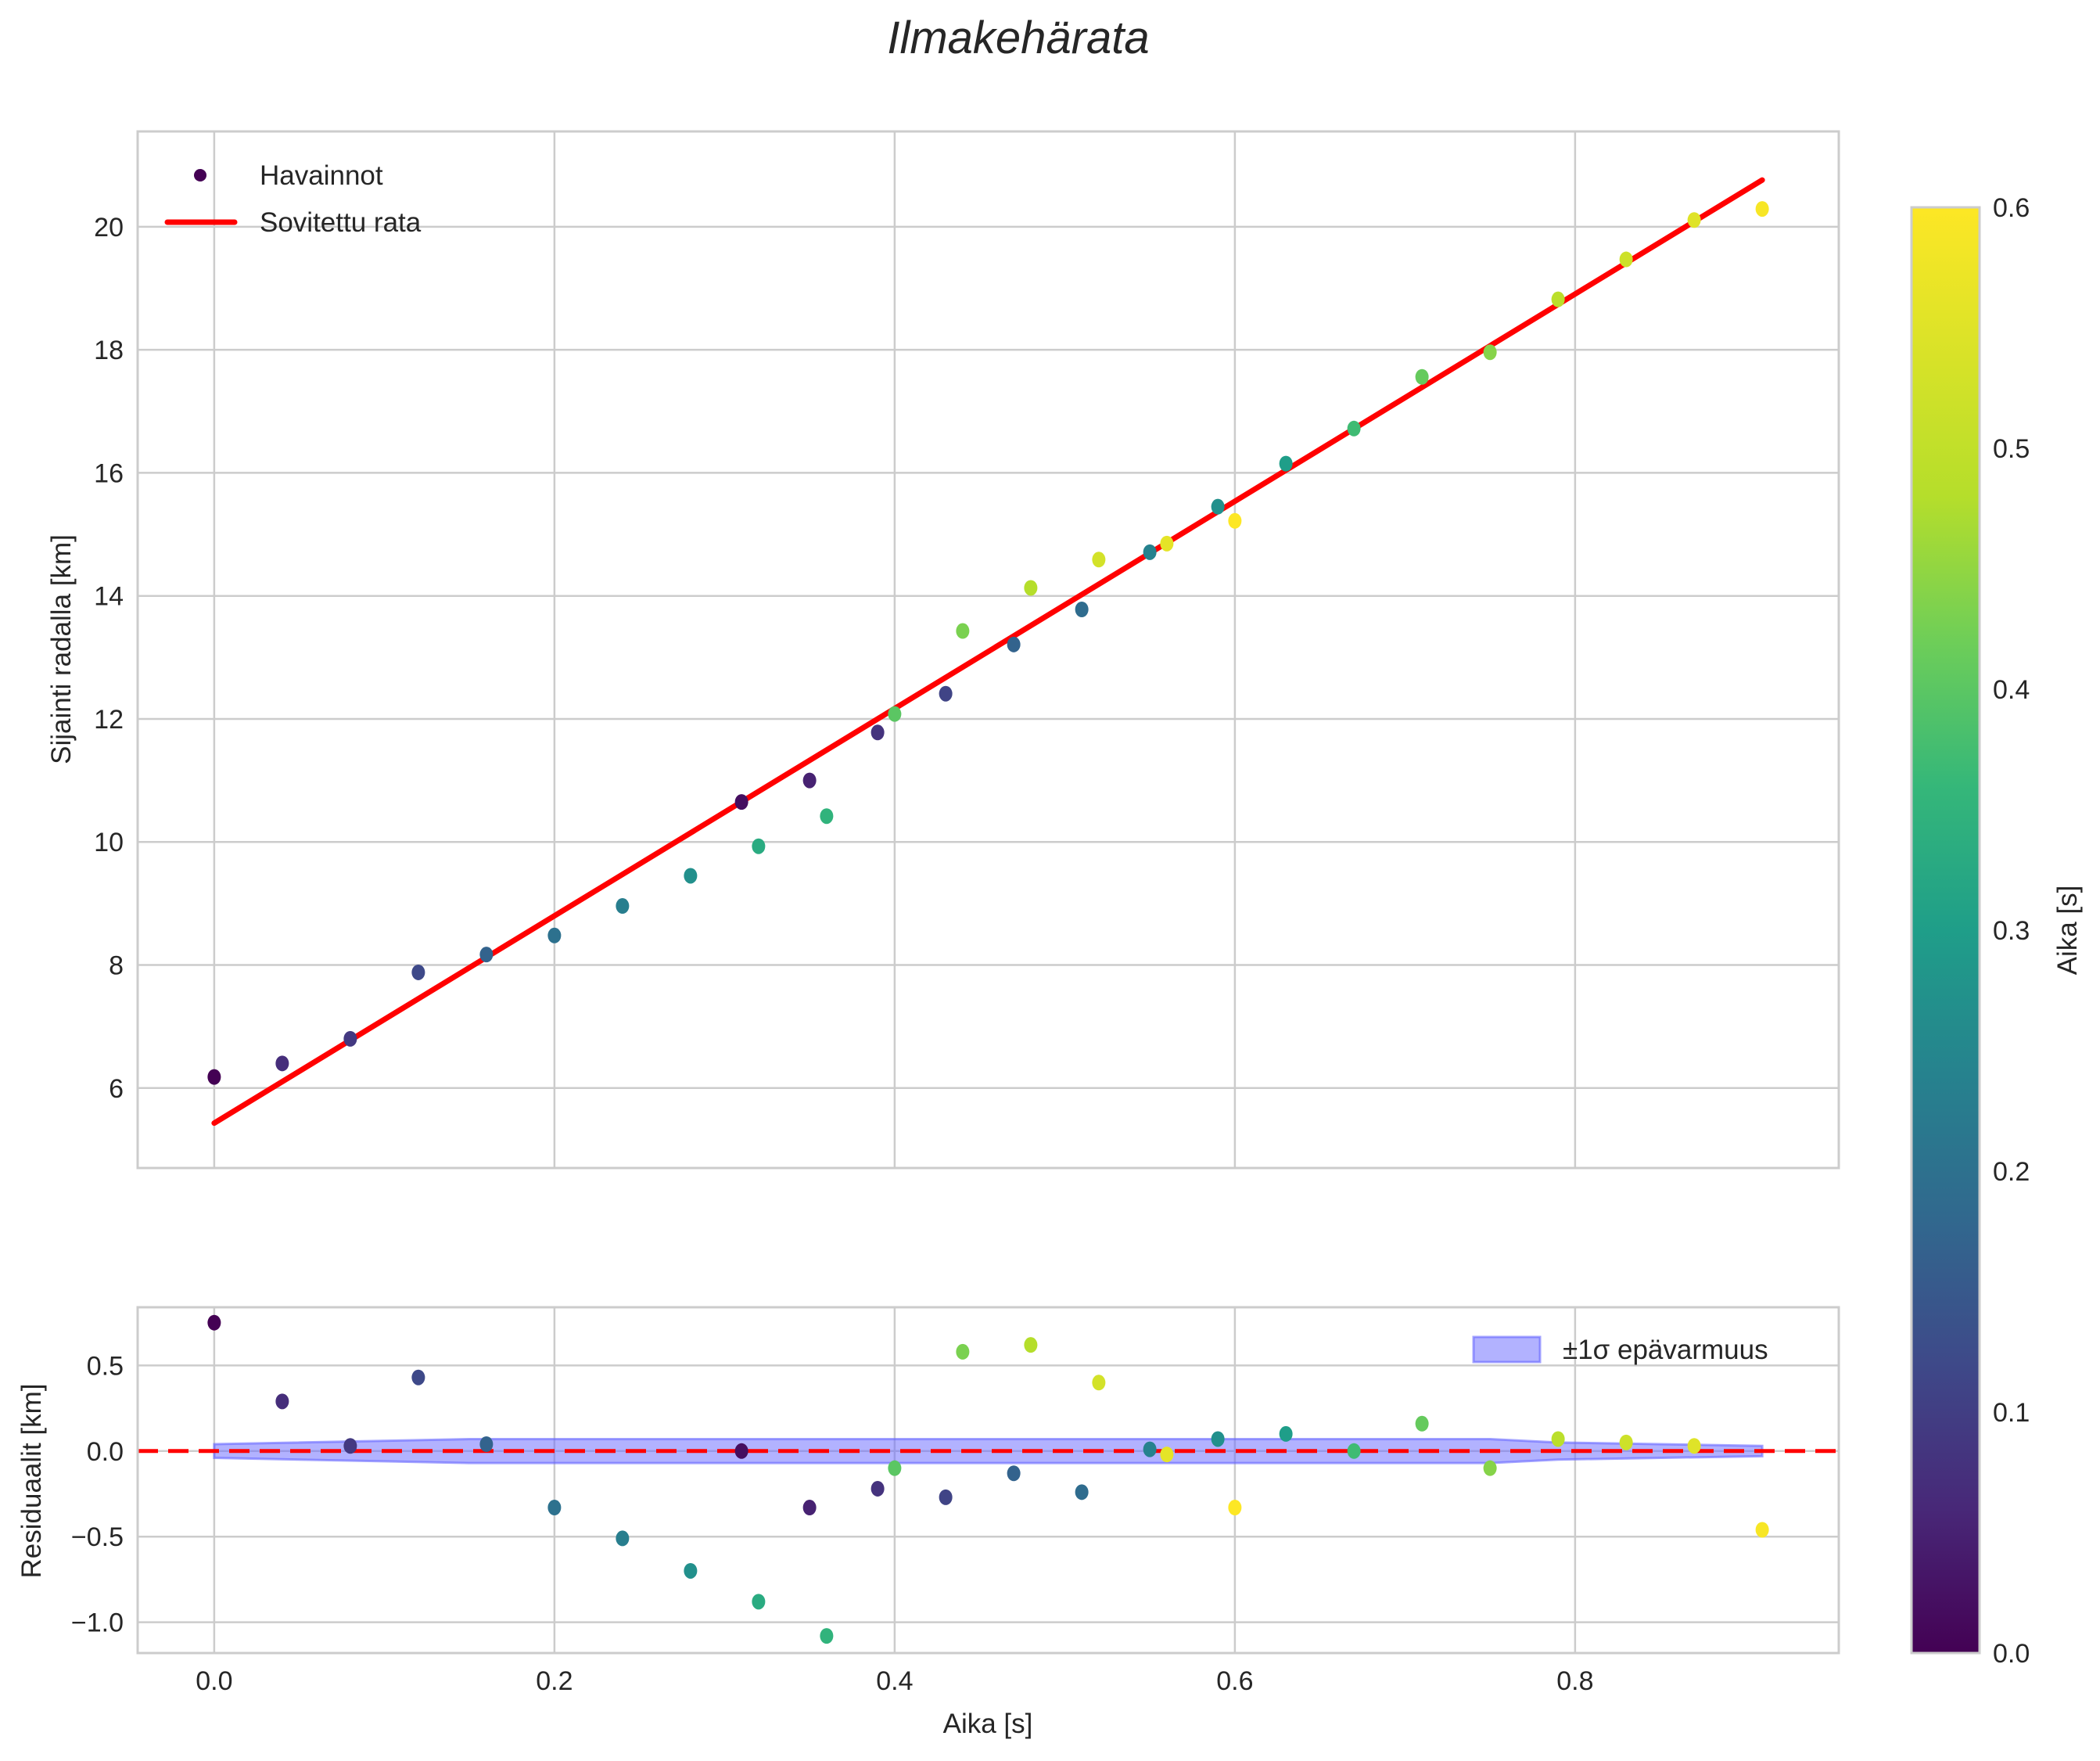 Image resolution: width=2100 pixels, height=1761 pixels. What do you see at coordinates (2011, 1172) in the screenshot?
I see `colorbar-tick-label: 0.2` at bounding box center [2011, 1172].